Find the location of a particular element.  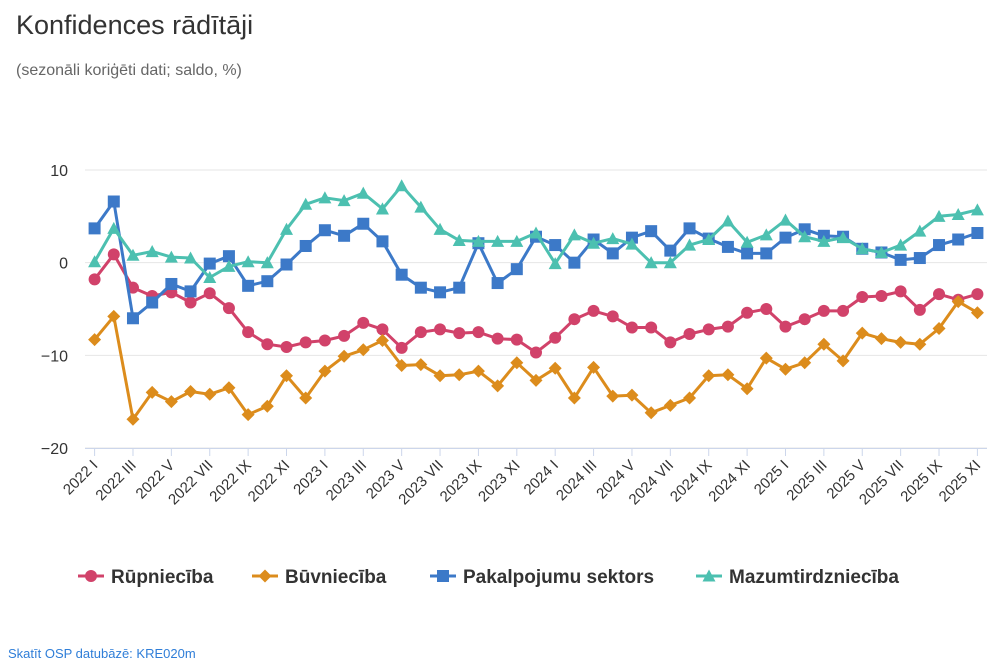

legend-item: Pakalpojumu sektors is located at coordinates (542, 577).